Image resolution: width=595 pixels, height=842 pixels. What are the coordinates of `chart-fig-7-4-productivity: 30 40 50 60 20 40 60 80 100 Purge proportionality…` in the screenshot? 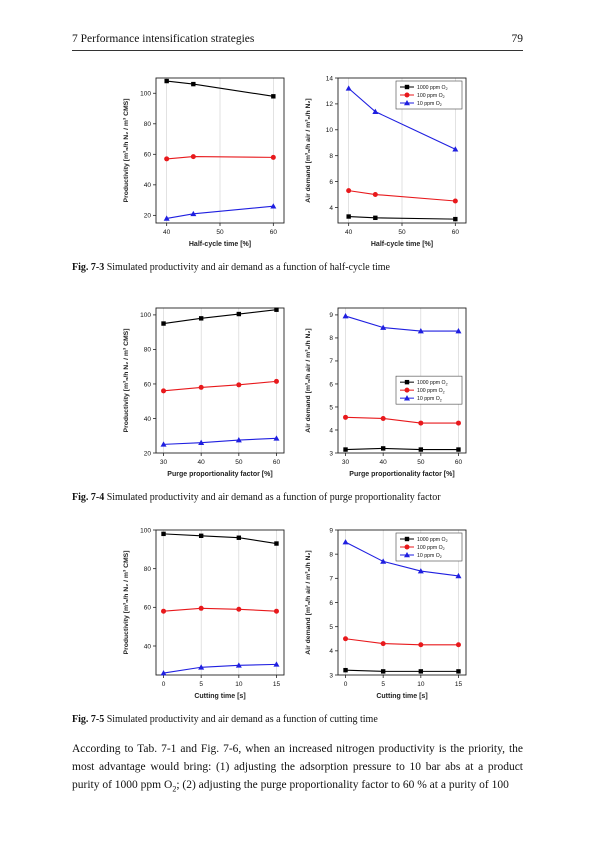 It's located at (204, 394).